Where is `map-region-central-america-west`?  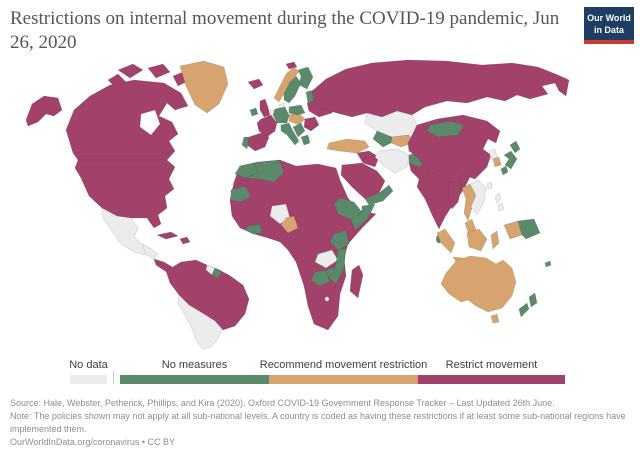
map-region-central-america-west is located at coordinates (150, 251).